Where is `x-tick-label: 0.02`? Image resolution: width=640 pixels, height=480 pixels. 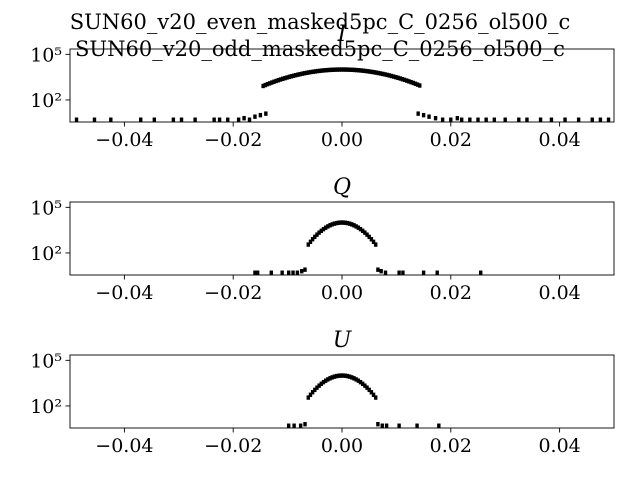 x-tick-label: 0.02 is located at coordinates (451, 446).